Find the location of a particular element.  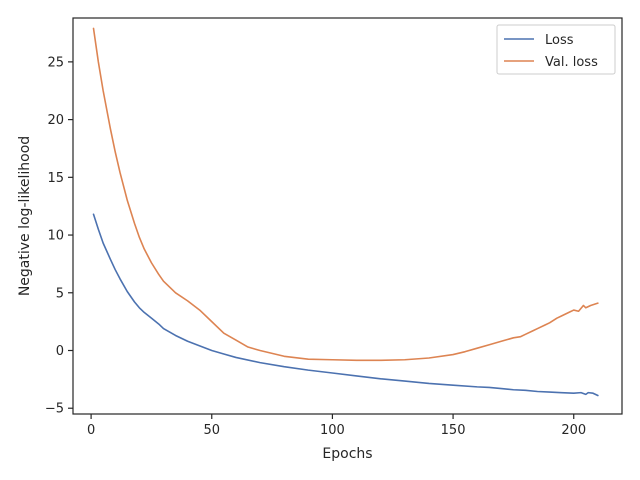

x-tick-label: 50 is located at coordinates (211, 430).